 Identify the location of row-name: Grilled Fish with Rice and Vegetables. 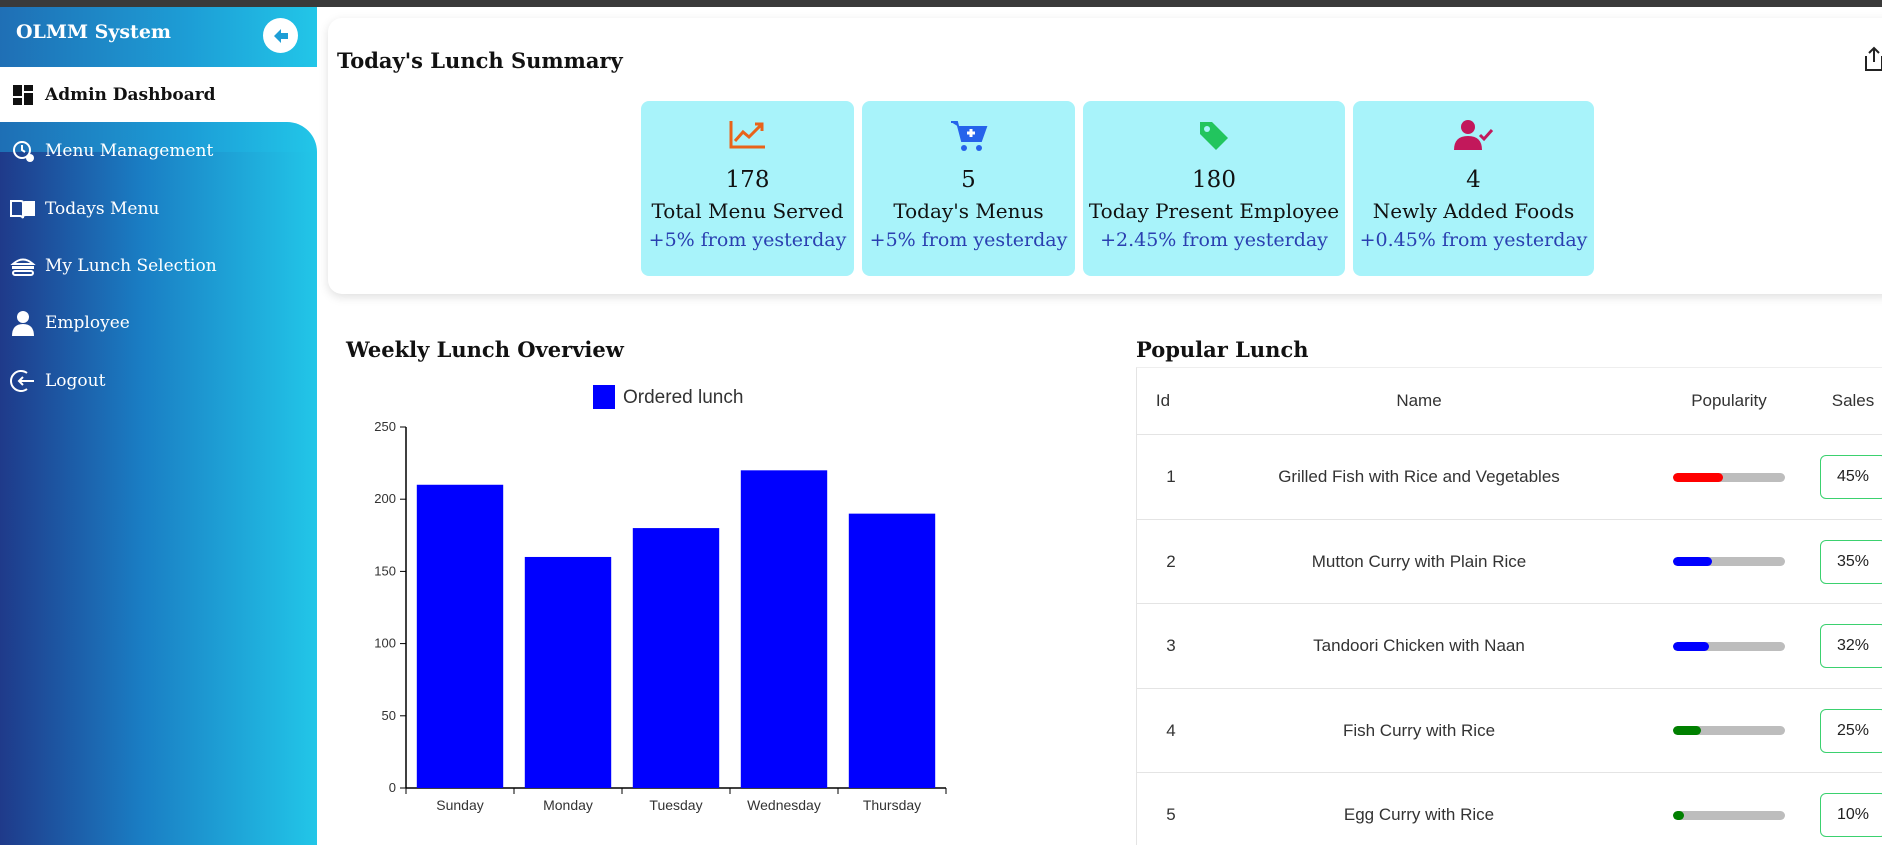
(1419, 476).